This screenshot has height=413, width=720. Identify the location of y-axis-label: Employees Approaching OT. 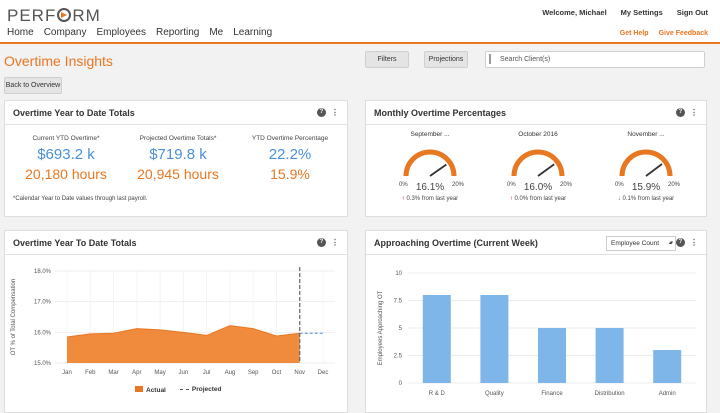
(381, 327).